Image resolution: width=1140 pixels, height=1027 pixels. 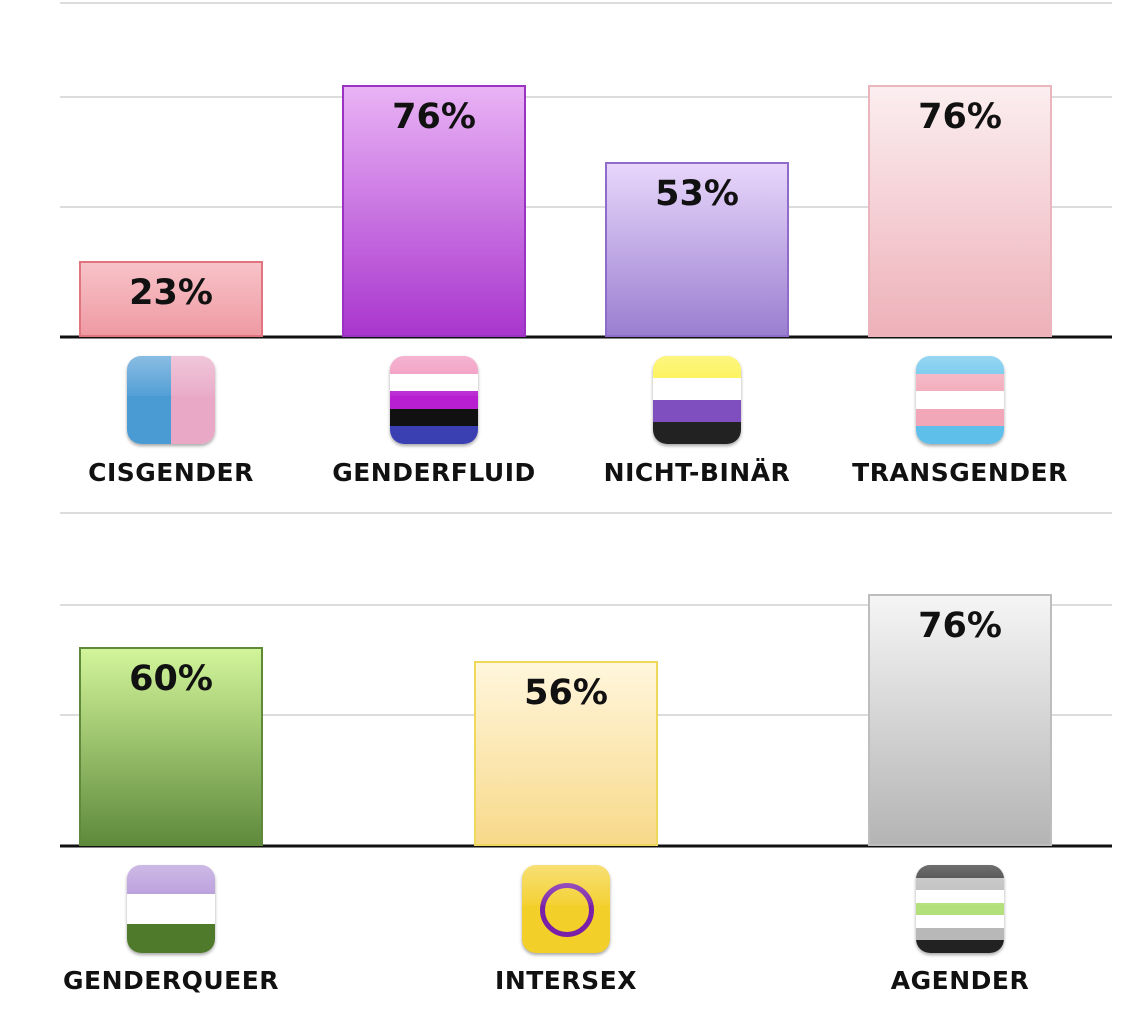 I want to click on bar-genderfluid: 76%, so click(x=434, y=211).